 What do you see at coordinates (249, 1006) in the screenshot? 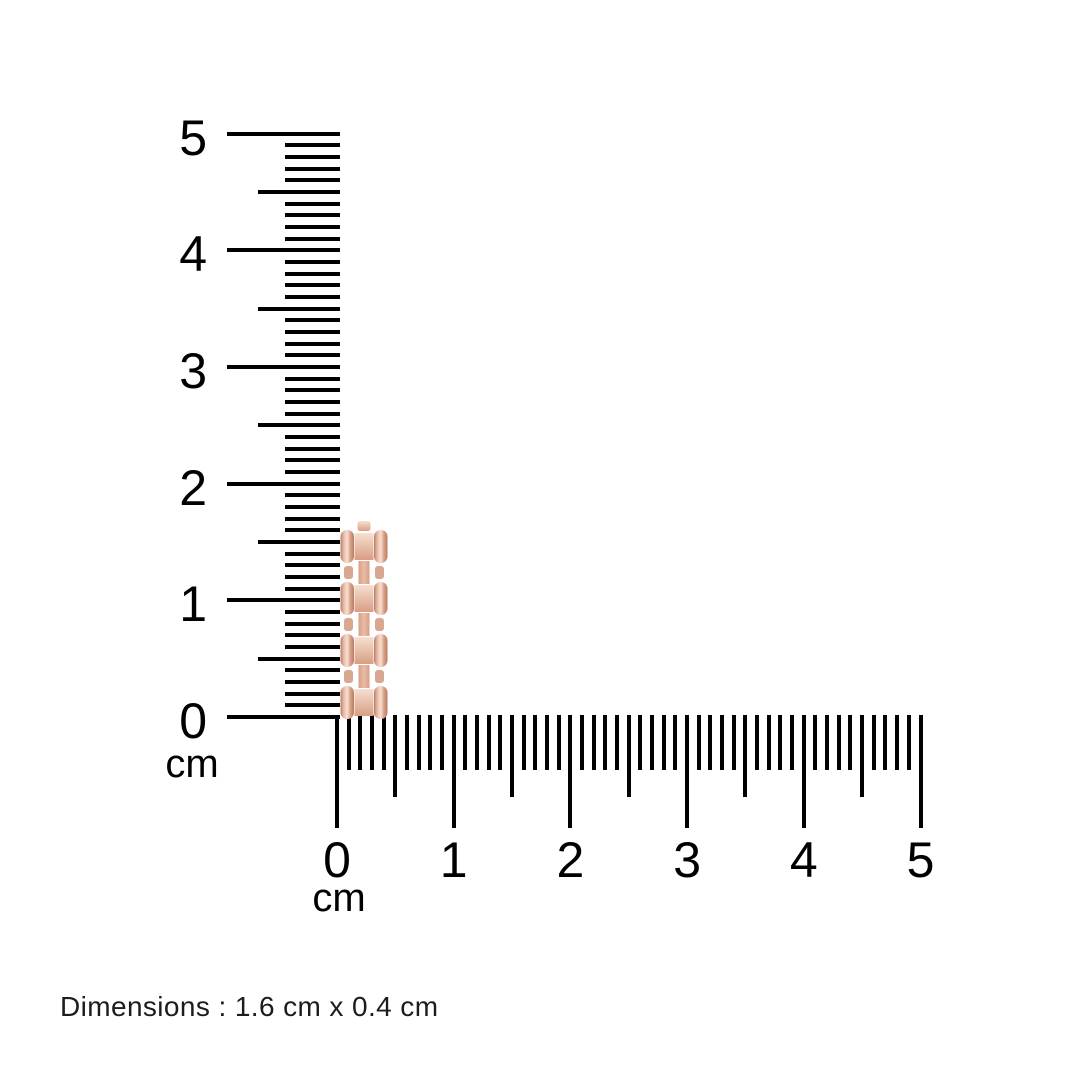
I see `dimensions-caption: Dimensions : 1.6 cm x 0.4 cm` at bounding box center [249, 1006].